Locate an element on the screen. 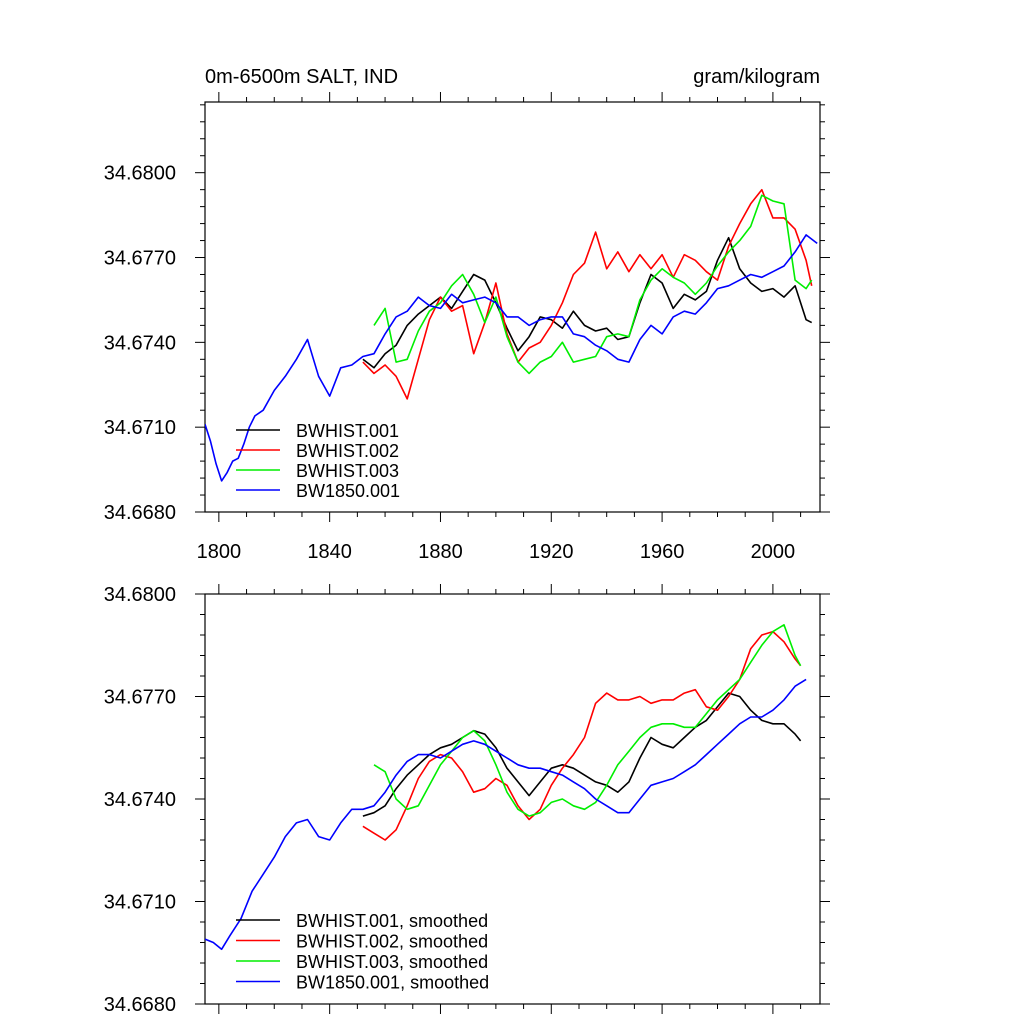 Image resolution: width=1024 pixels, height=1024 pixels. x-tick-label: 1960 is located at coordinates (662, 552).